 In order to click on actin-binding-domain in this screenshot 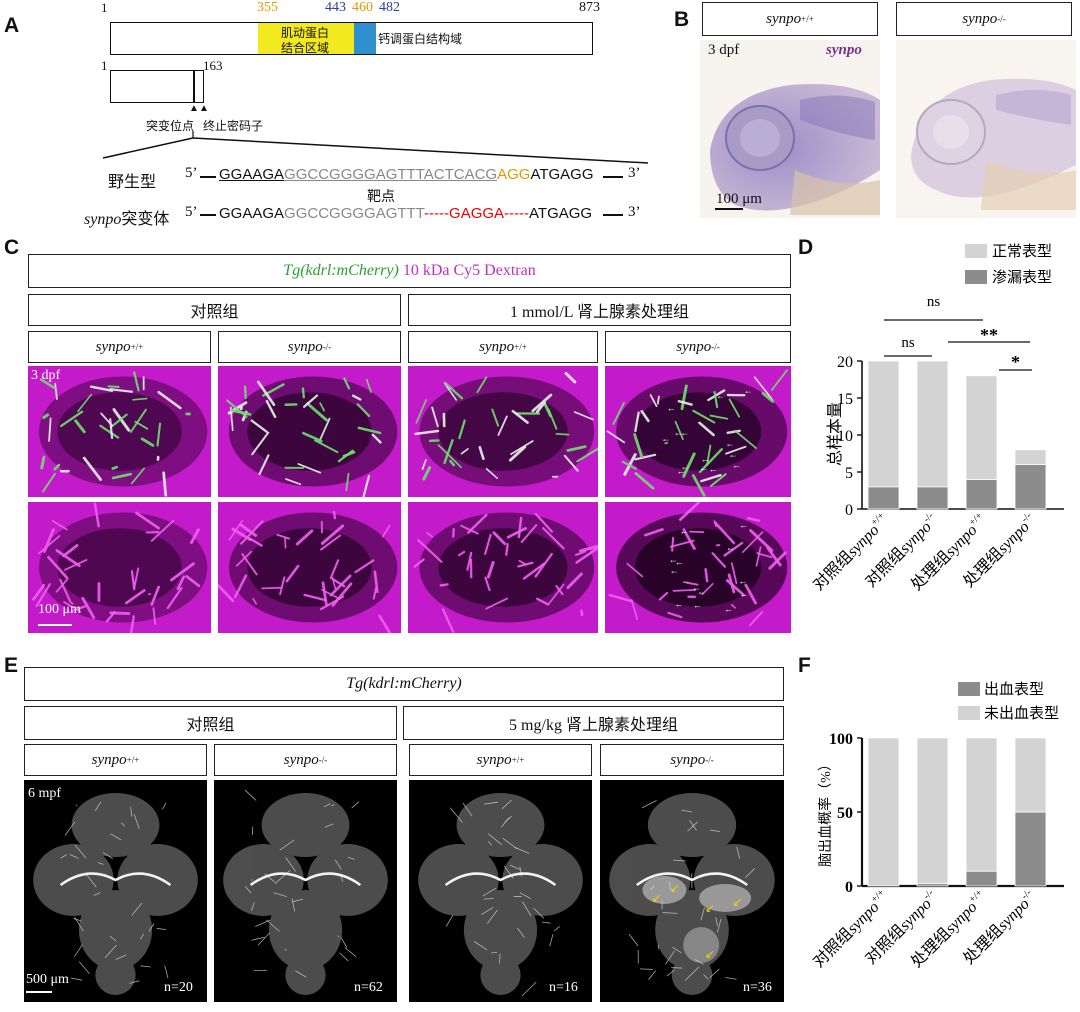, I will do `click(306, 38)`.